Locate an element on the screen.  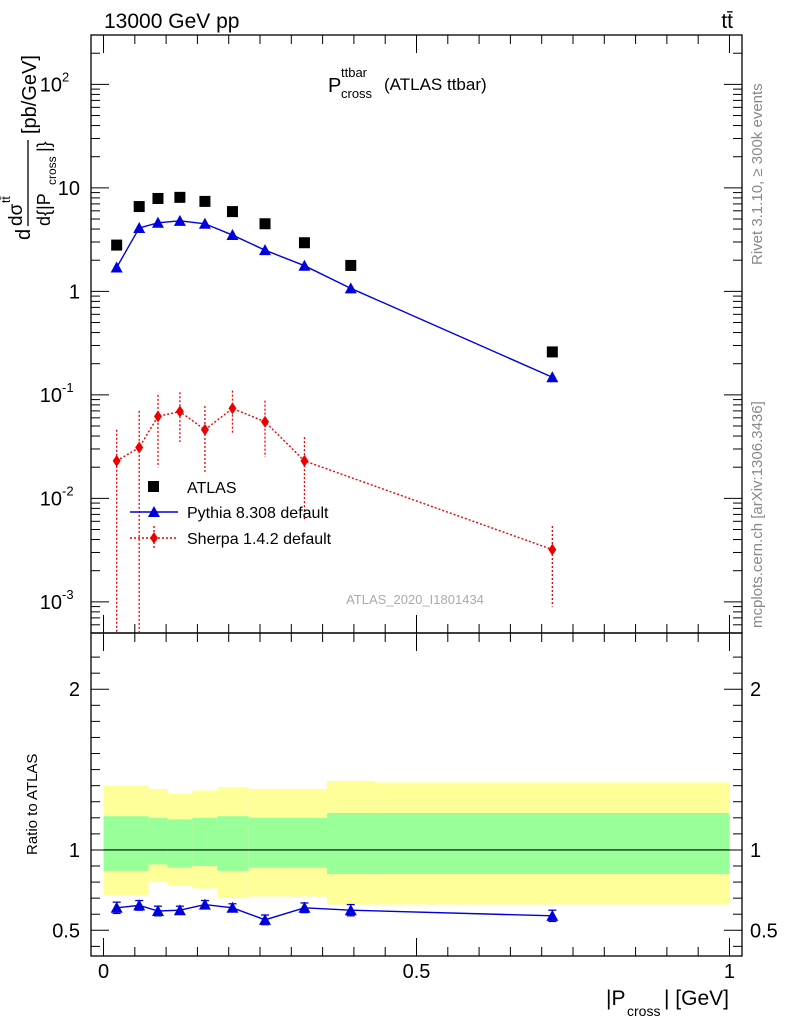
svg-text: ttbar is located at coordinates (354, 72).